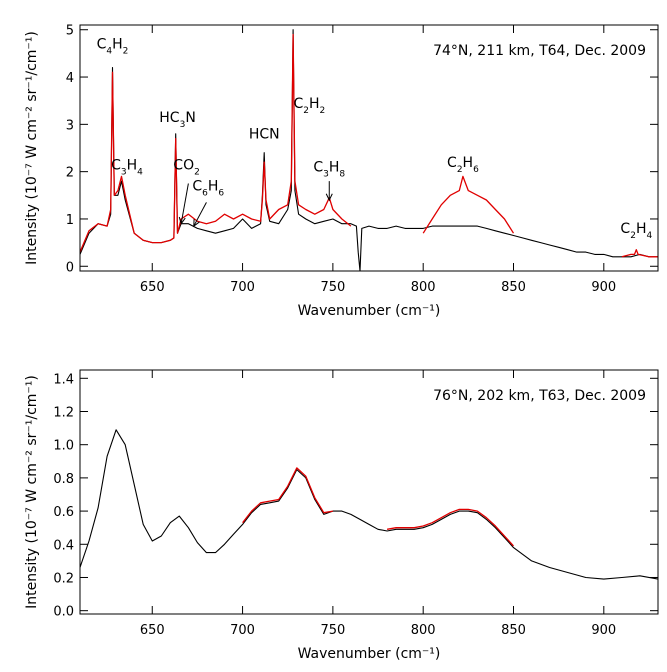  I want to click on molecule-label: HCN, so click(264, 135).